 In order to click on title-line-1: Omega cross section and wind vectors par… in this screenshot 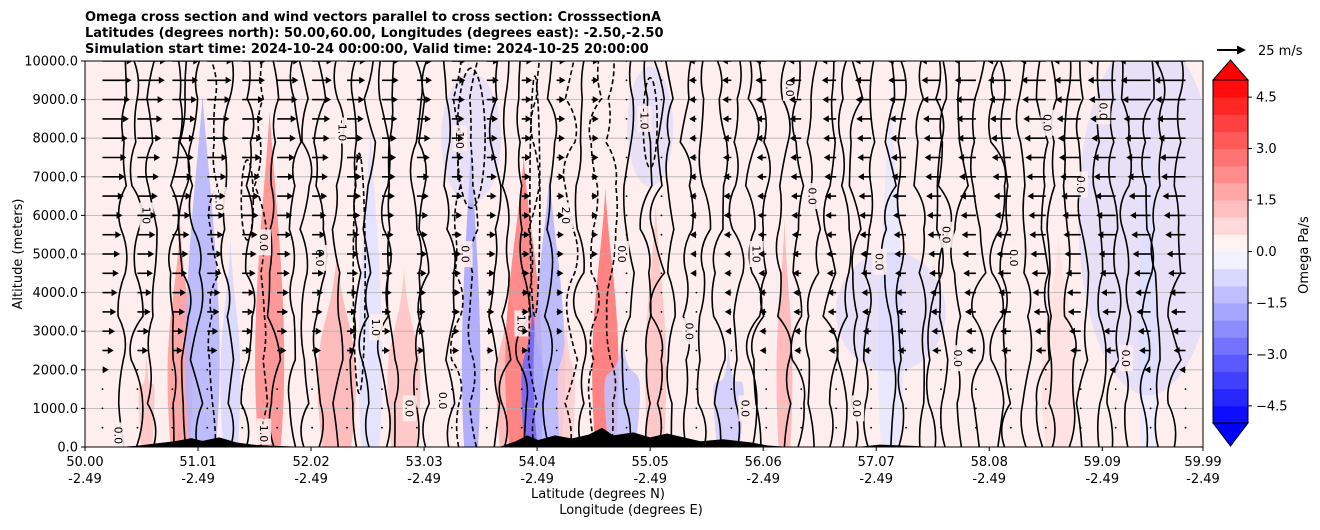, I will do `click(373, 17)`.